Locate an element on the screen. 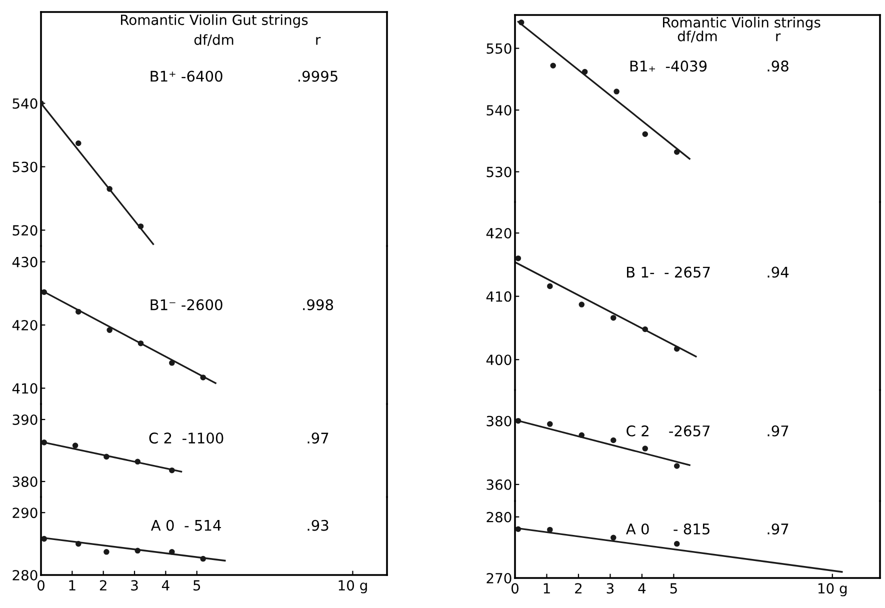  chart-title: Romantic Violin Gut strings is located at coordinates (214, 21).